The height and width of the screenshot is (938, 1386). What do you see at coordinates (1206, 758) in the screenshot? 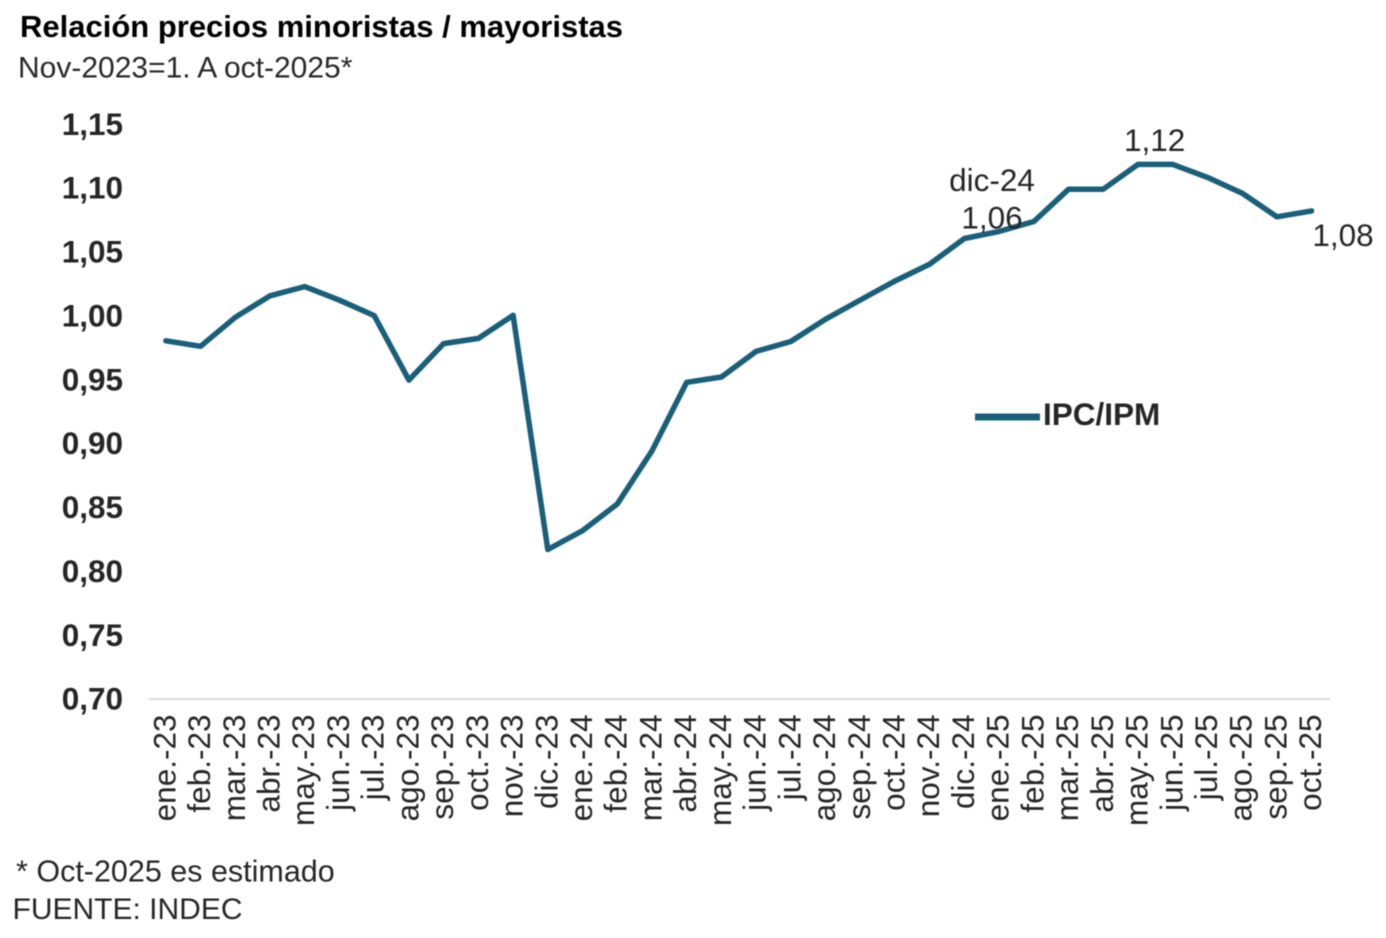
I see `svg-text: jul.-25` at bounding box center [1206, 758].